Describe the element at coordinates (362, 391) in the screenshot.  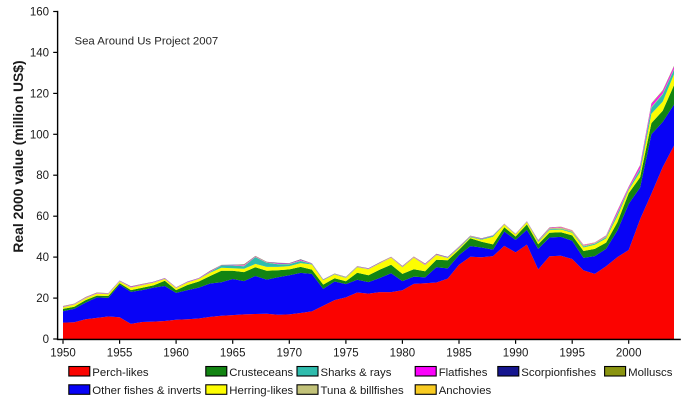
I see `svg-text: Tuna & billfishes` at that location.